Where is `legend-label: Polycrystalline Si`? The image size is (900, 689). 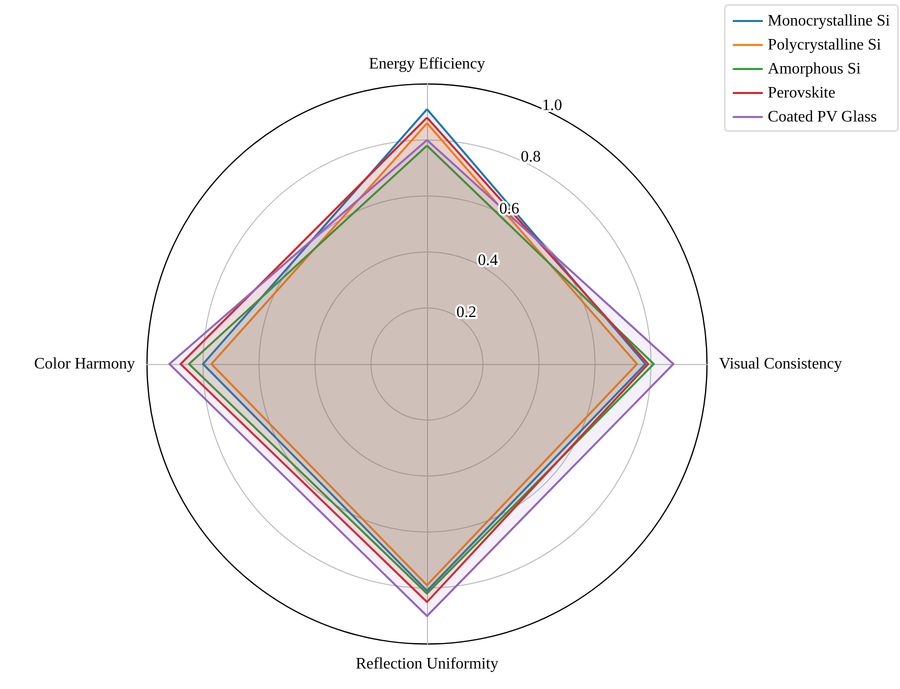
legend-label: Polycrystalline Si is located at coordinates (825, 45).